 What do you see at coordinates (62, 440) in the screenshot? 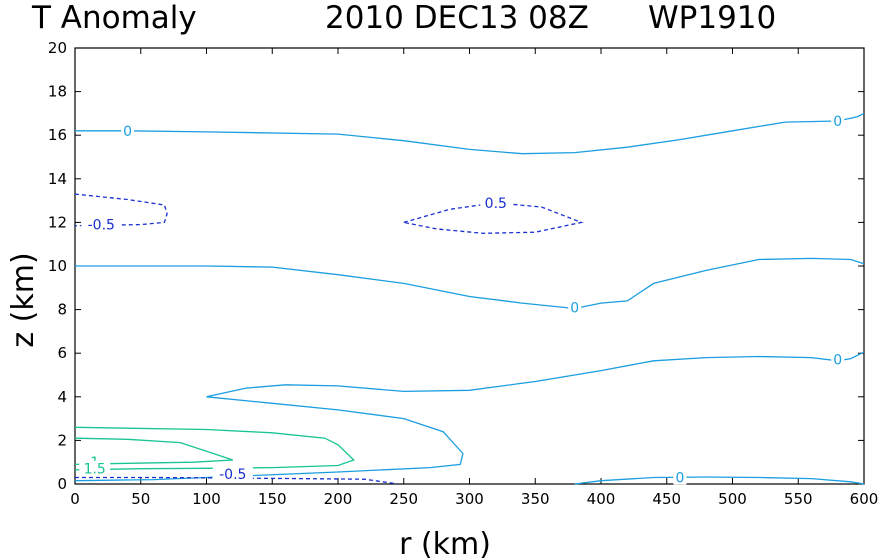
I see `y-tick-label: 2` at bounding box center [62, 440].